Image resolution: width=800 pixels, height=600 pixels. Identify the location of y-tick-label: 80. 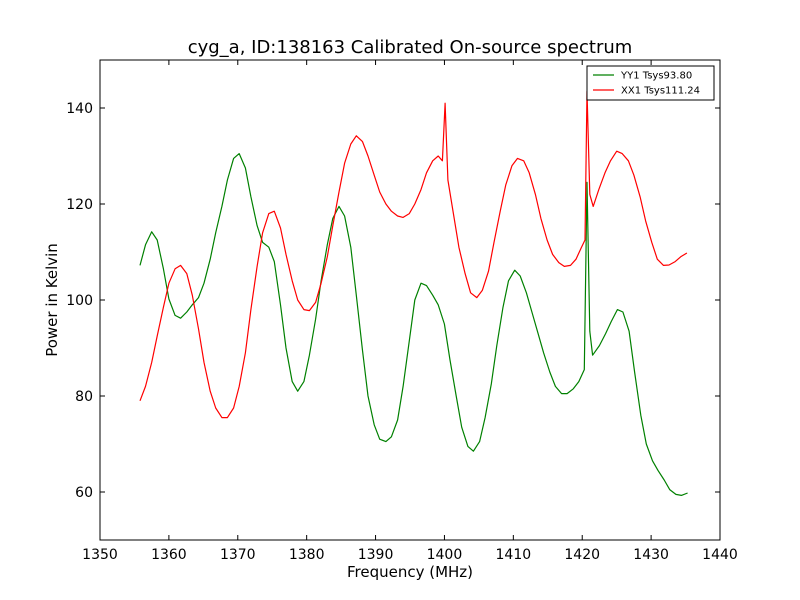
(84, 397).